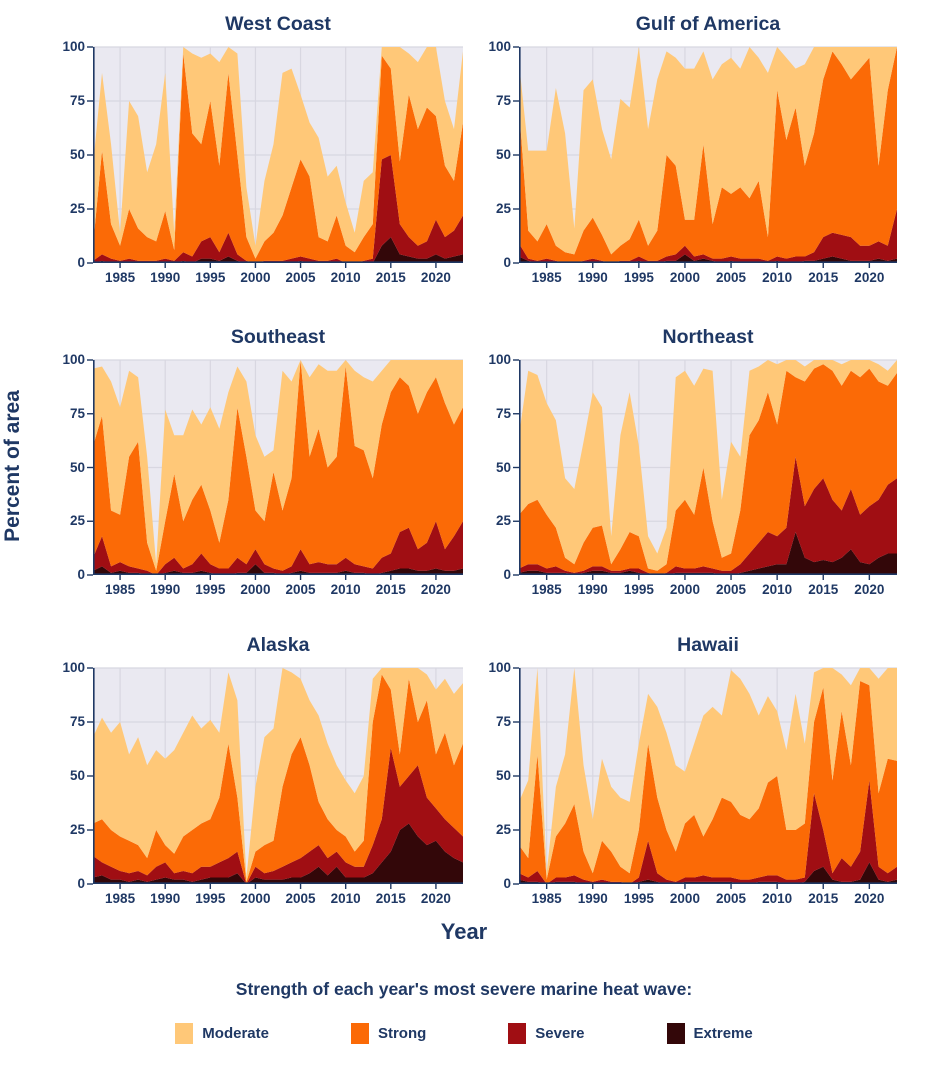  Describe the element at coordinates (560, 1033) in the screenshot. I see `legend-label: Severe` at that location.